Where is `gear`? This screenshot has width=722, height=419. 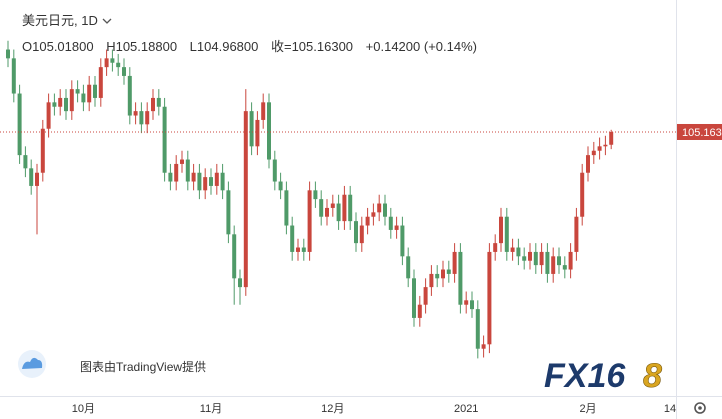
gear is located at coordinates (700, 408).